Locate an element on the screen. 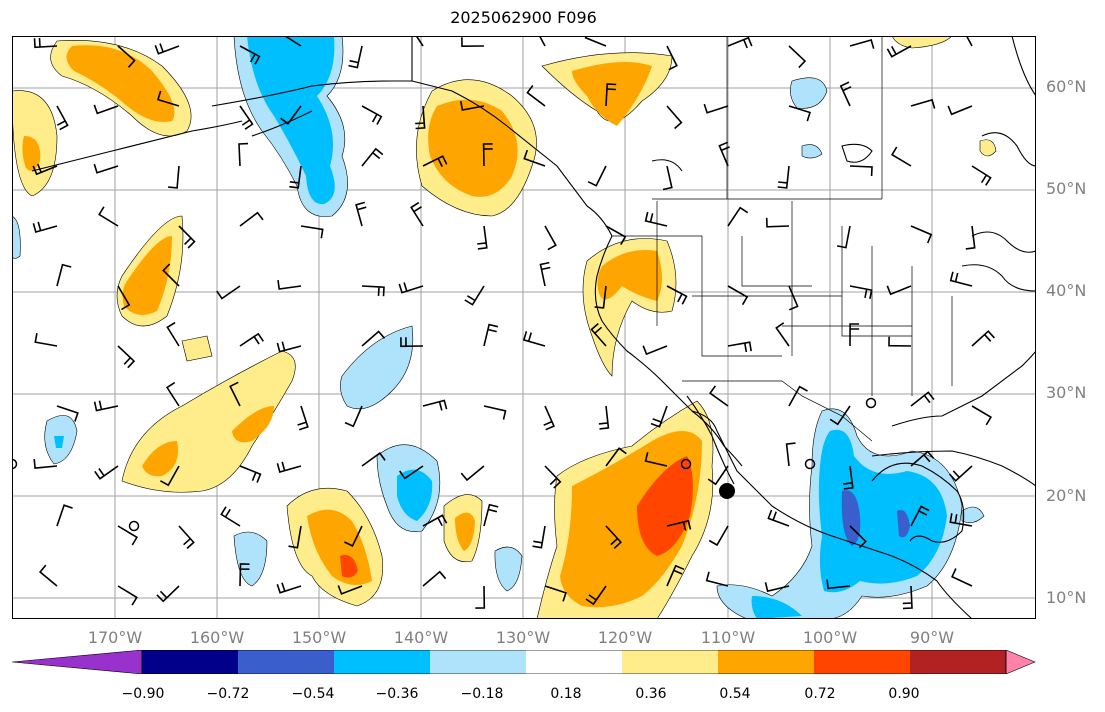  colorbar-max-arrow is located at coordinates (1020, 662).